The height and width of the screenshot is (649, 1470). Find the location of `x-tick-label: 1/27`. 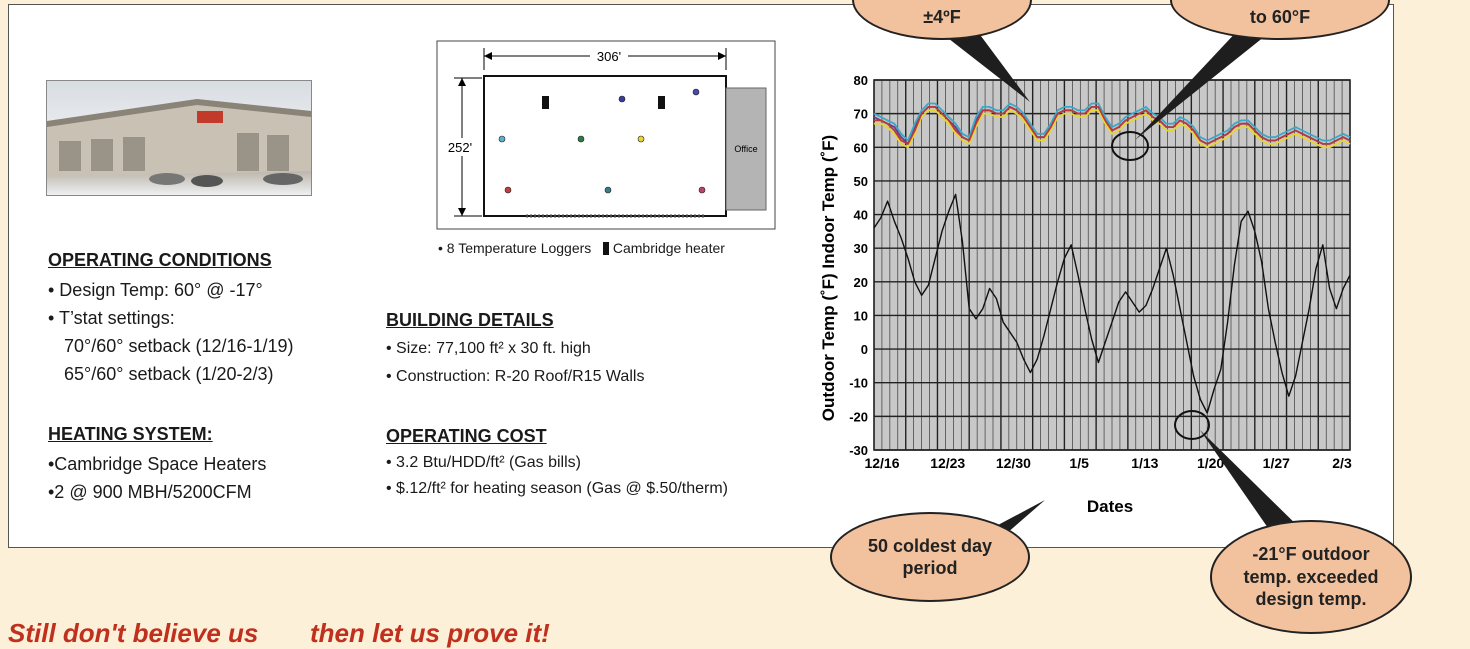

x-tick-label: 1/27 is located at coordinates (1276, 463).